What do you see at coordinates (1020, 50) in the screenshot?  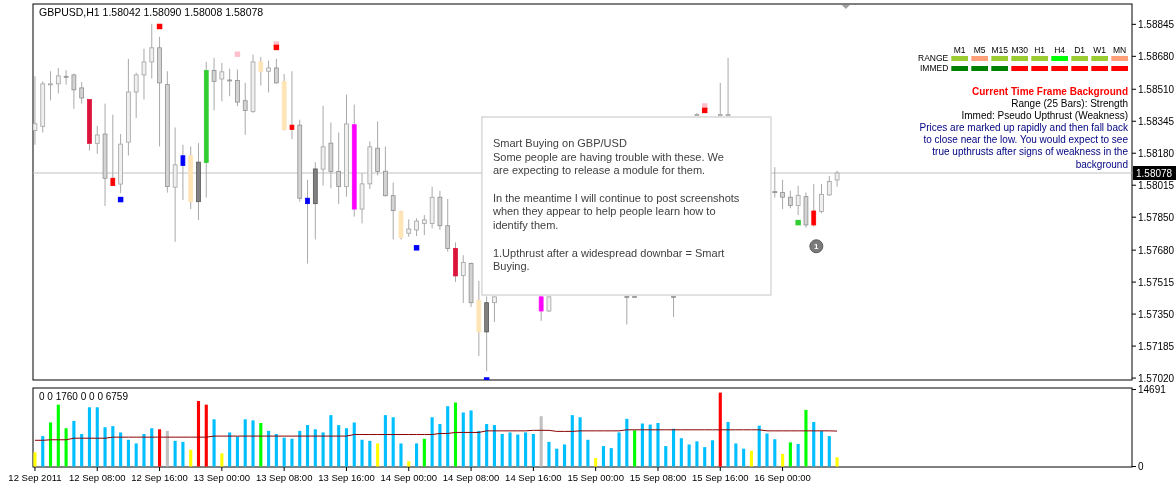 I see `category-label: M30` at bounding box center [1020, 50].